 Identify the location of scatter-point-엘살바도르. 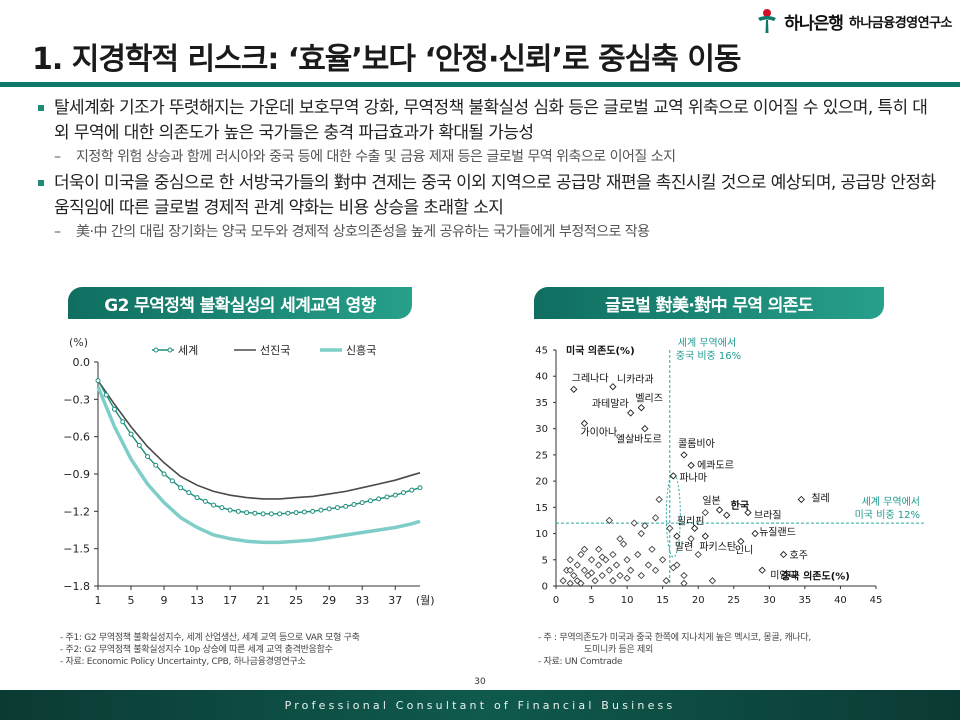
(645, 429).